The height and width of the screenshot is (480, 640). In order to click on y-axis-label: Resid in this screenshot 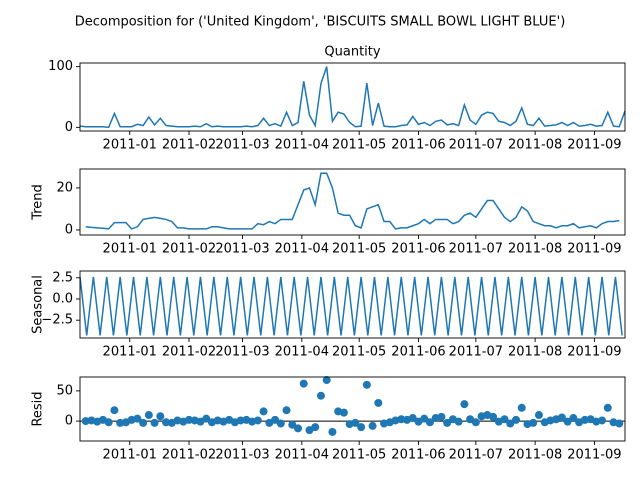, I will do `click(38, 408)`.